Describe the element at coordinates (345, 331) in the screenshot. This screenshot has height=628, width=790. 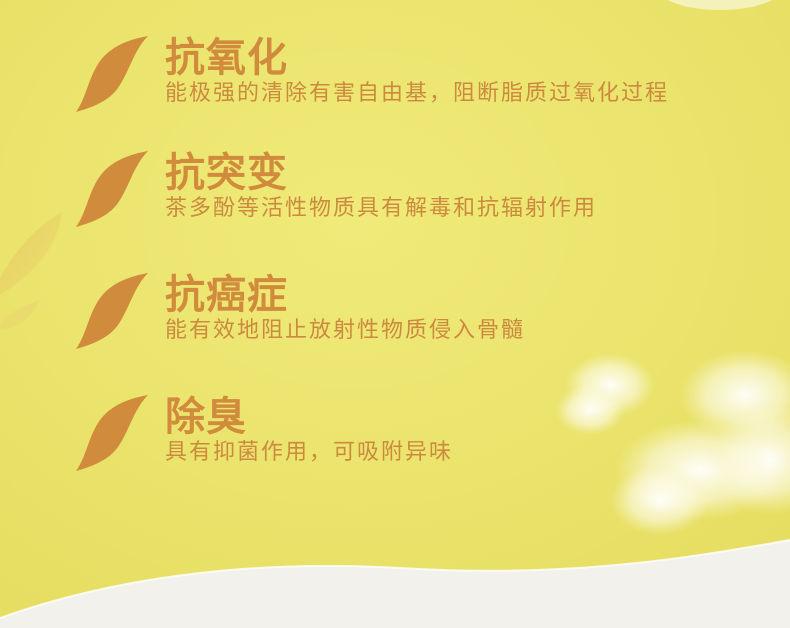
I see `feature-description: 能有效地阻止放射性物质侵入骨髓` at that location.